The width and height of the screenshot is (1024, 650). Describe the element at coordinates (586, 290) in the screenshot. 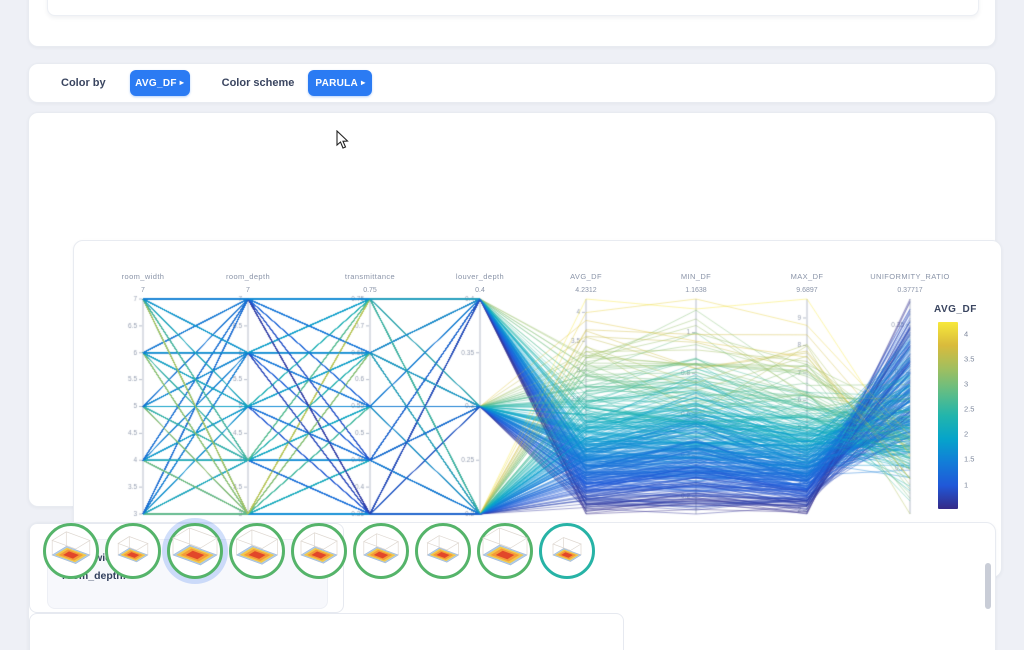

I see `axis-value: 4.2312` at that location.